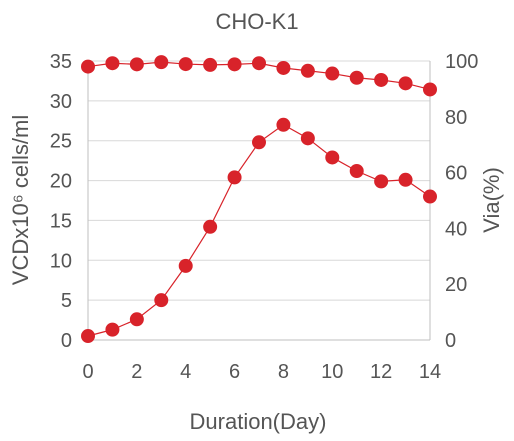 The width and height of the screenshot is (514, 441). I want to click on right-y-tick-label: 100, so click(461, 62).